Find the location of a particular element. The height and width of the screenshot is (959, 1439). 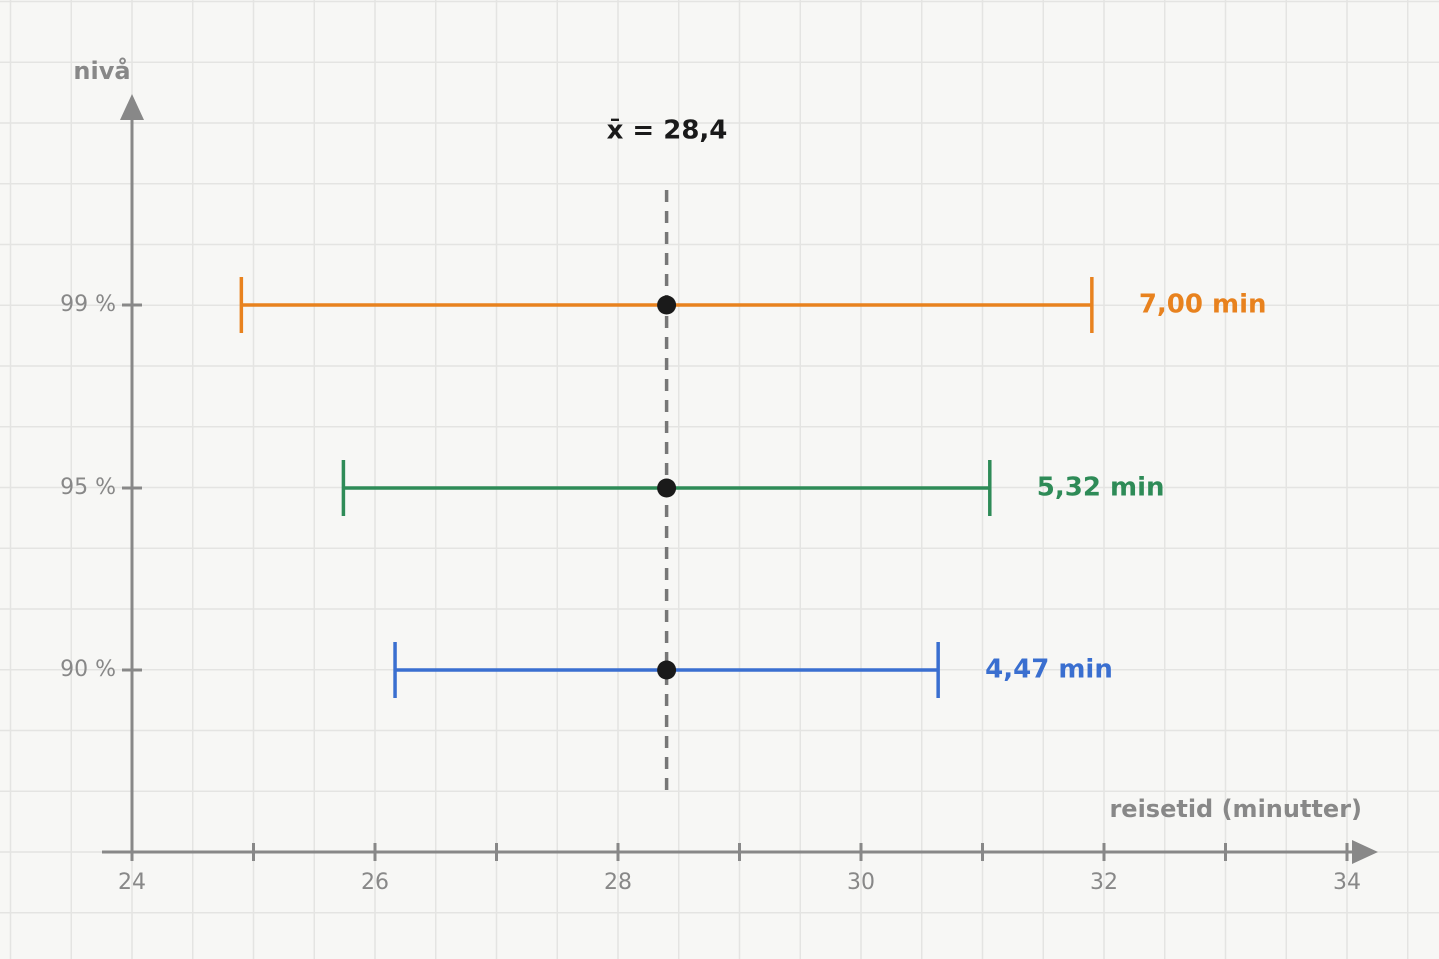

mean-label: x̄ = 28,4 is located at coordinates (667, 131).